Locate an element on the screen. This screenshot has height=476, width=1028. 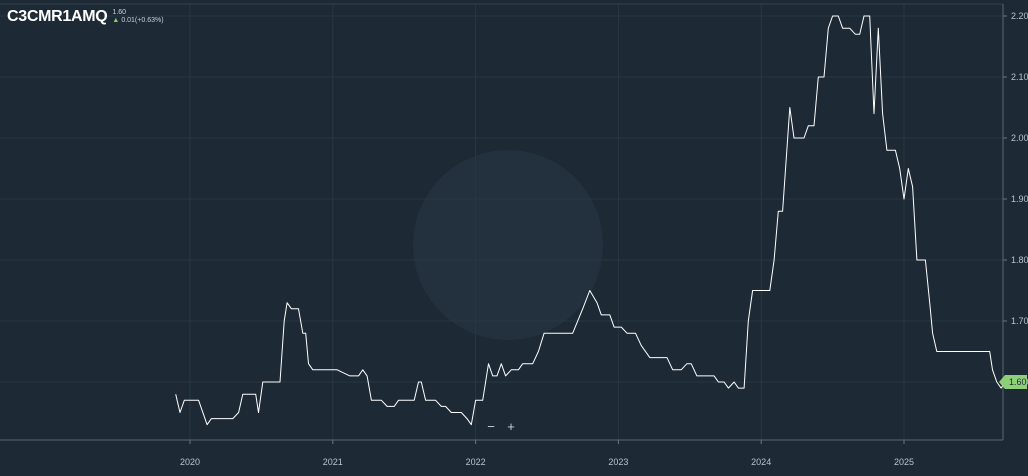
y-tick-label: 1.90 is located at coordinates (1019, 199).